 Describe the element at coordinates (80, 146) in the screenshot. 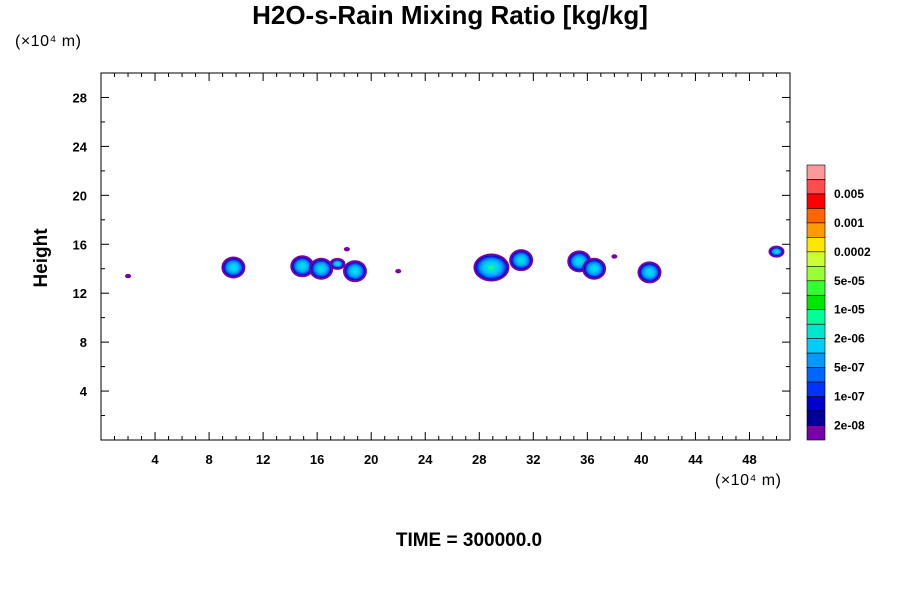

I see `y-tick-label: 24` at that location.